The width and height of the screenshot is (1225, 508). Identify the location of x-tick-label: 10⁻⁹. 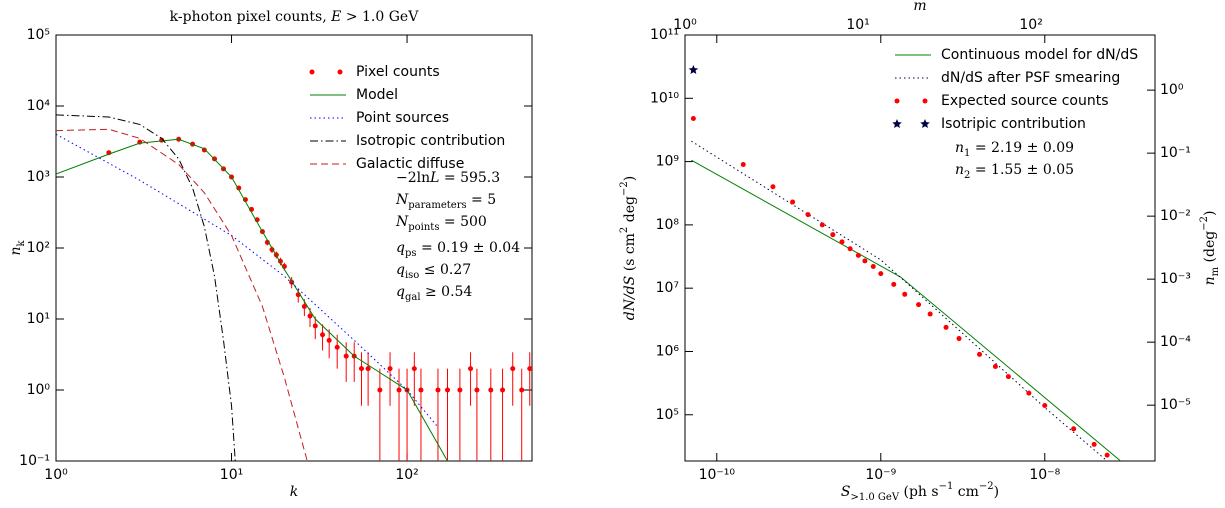
(880, 475).